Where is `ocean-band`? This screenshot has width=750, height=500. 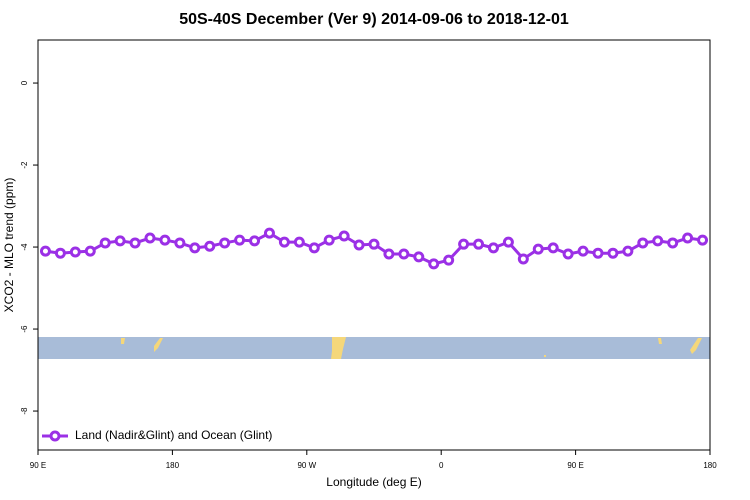
ocean-band is located at coordinates (374, 348).